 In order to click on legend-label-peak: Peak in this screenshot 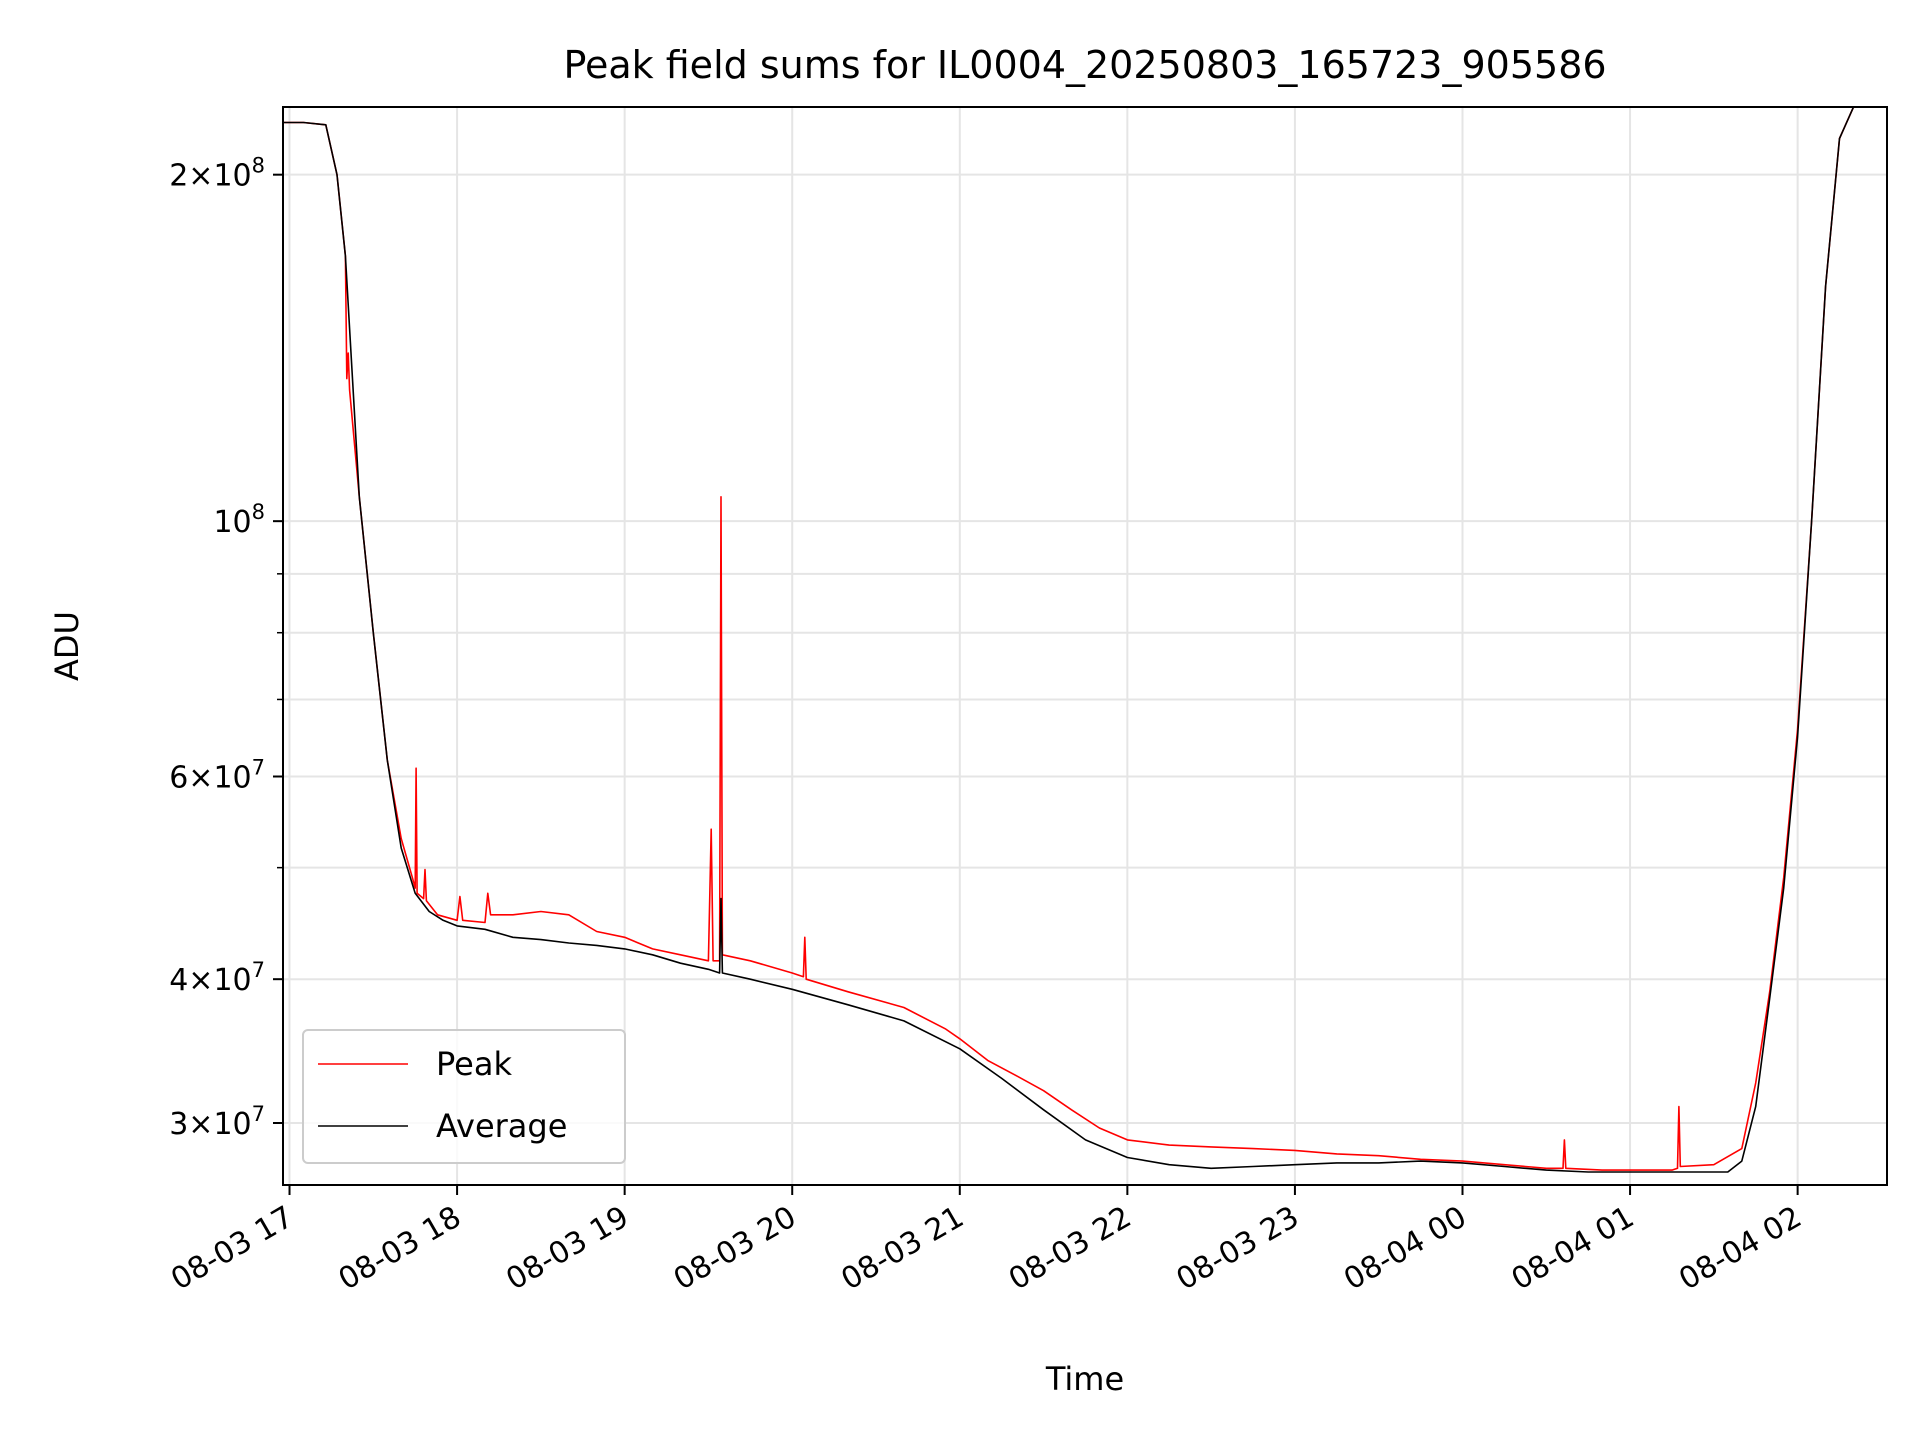, I will do `click(474, 1064)`.